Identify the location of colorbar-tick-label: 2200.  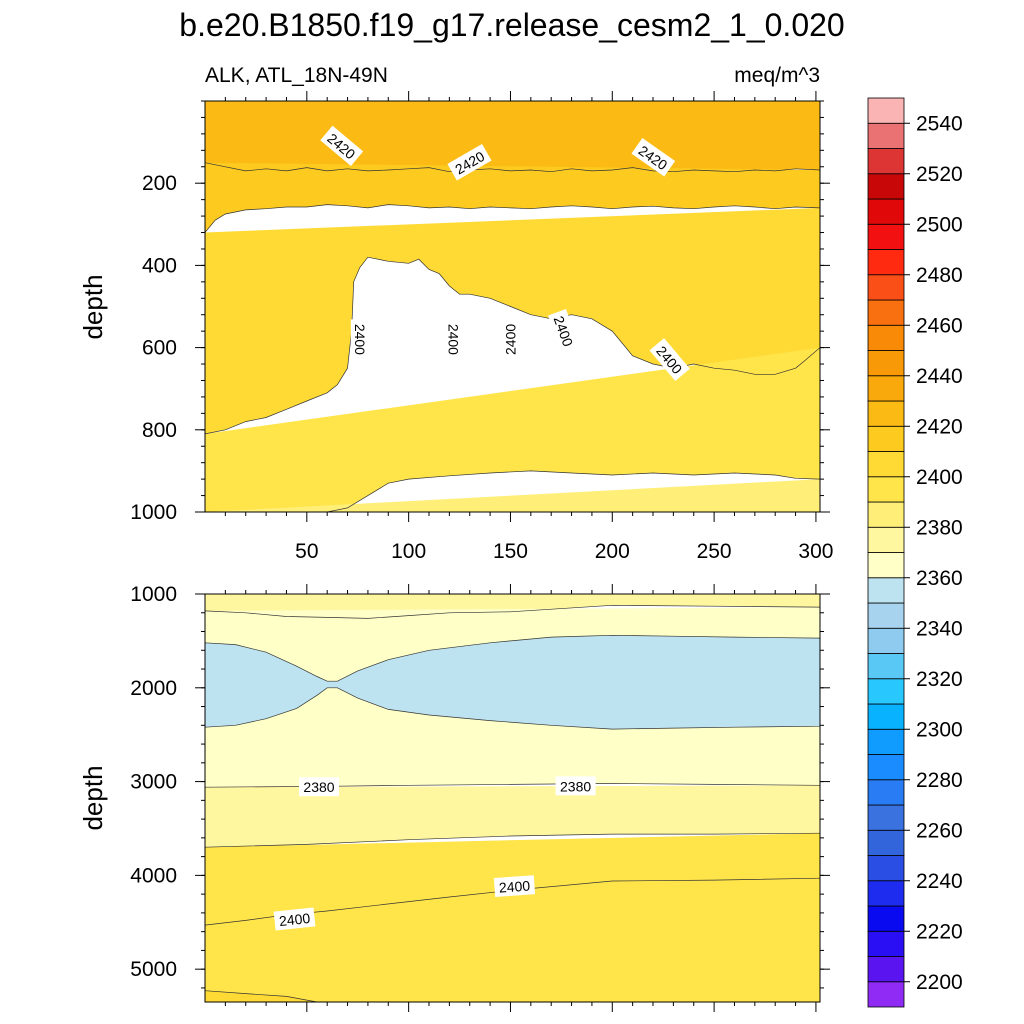
(939, 982).